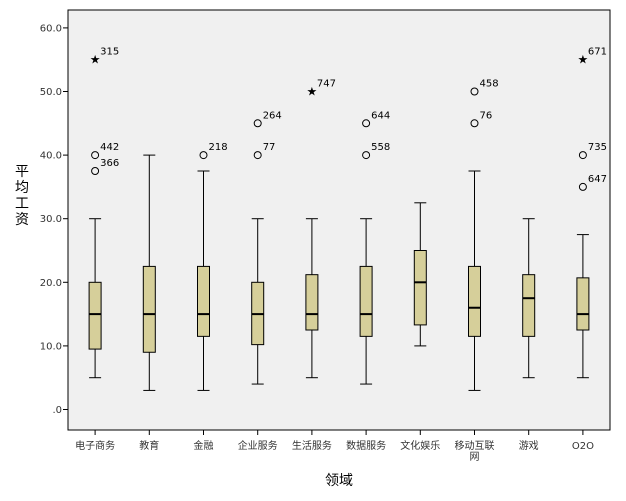  What do you see at coordinates (51, 28) in the screenshot?
I see `y-tick-label: 60.0` at bounding box center [51, 28].